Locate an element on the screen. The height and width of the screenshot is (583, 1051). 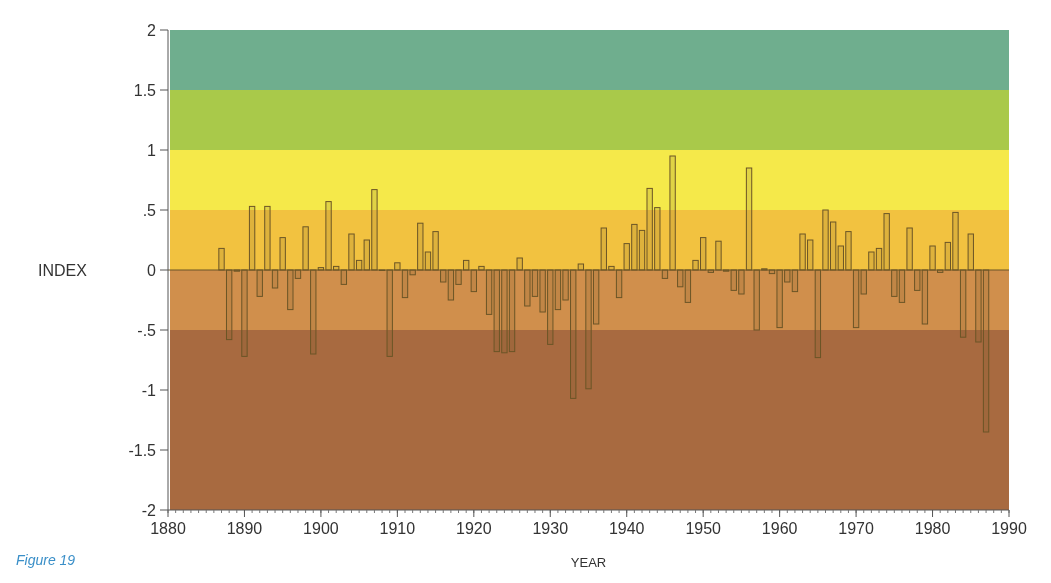
x-tick-label: 1990 is located at coordinates (1009, 528).